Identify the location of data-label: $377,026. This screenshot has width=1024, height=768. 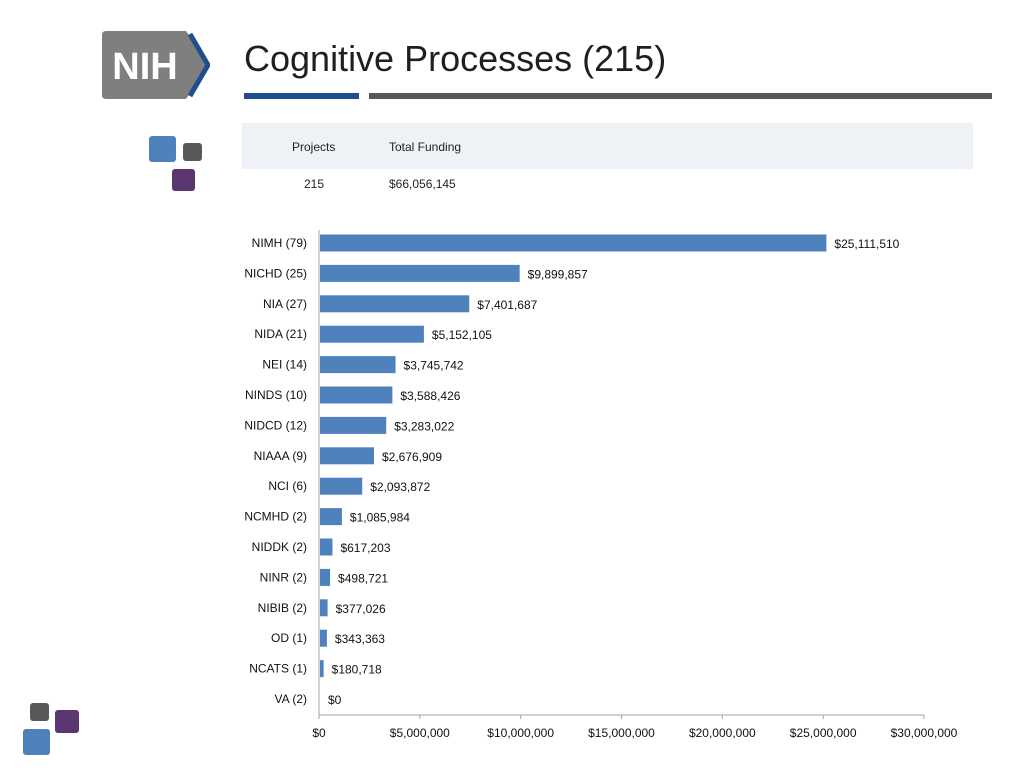
(361, 609).